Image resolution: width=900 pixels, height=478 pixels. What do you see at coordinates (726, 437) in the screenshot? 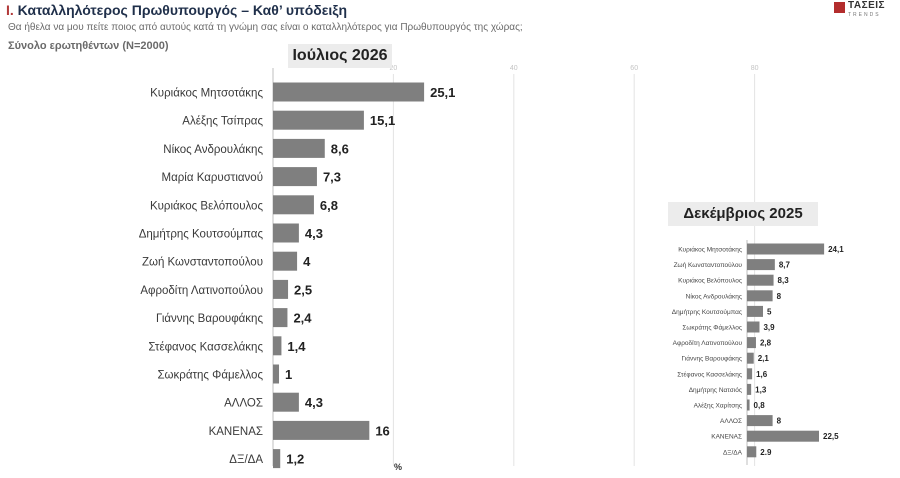
I see `inset-category-label: ΚΑΝΕΝΑΣ` at bounding box center [726, 437].